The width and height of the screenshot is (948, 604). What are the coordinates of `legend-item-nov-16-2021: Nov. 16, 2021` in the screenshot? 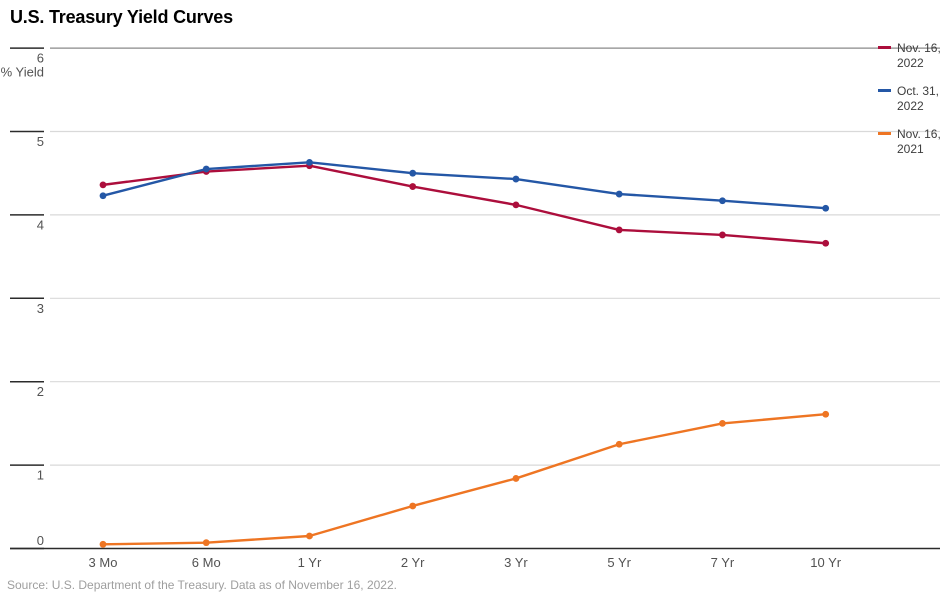 It's located at (911, 141).